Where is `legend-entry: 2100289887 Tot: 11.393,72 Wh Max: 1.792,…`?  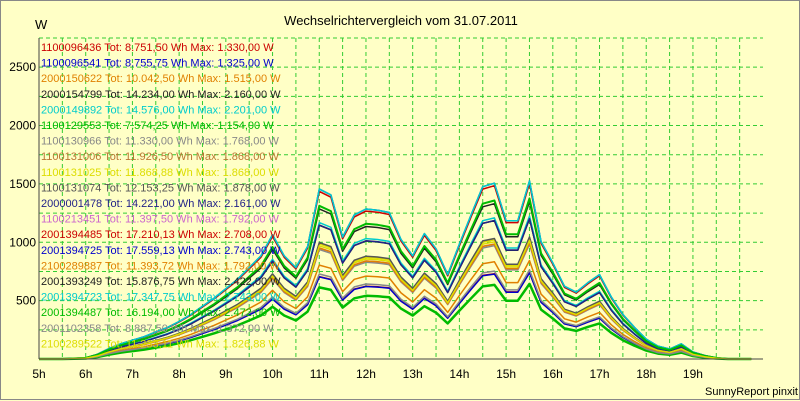
legend-entry: 2100289887 Tot: 11.393,72 Wh Max: 1.792,… is located at coordinates (160, 266).